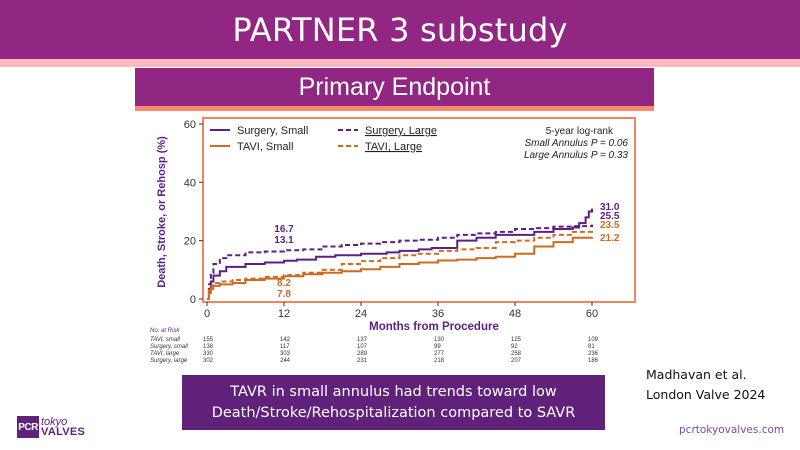 The image size is (800, 450). I want to click on risk-row-label: Surgery, small, so click(169, 347).